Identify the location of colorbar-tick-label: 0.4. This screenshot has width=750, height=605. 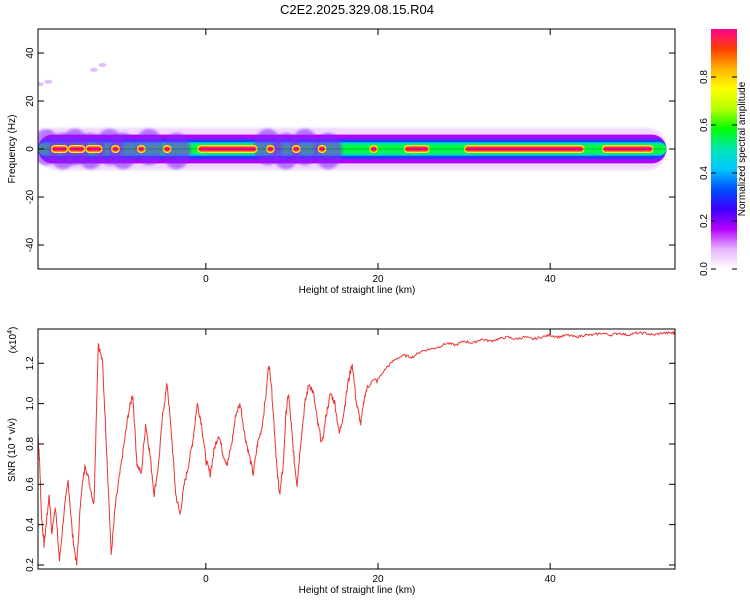
(704, 173).